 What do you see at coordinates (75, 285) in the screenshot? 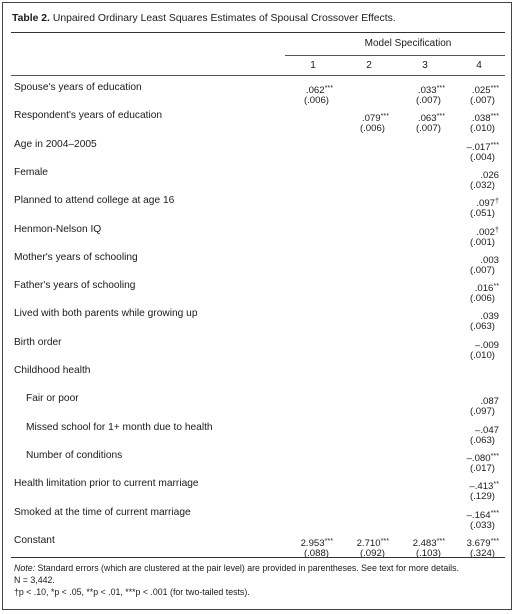
I see `row-label: Father's years of schooling` at bounding box center [75, 285].